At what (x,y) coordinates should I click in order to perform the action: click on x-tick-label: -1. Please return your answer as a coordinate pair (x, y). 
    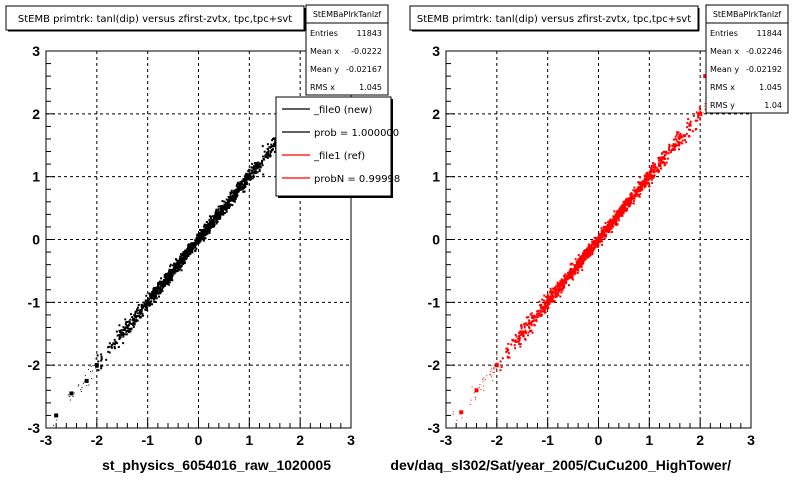
    Looking at the image, I should click on (547, 440).